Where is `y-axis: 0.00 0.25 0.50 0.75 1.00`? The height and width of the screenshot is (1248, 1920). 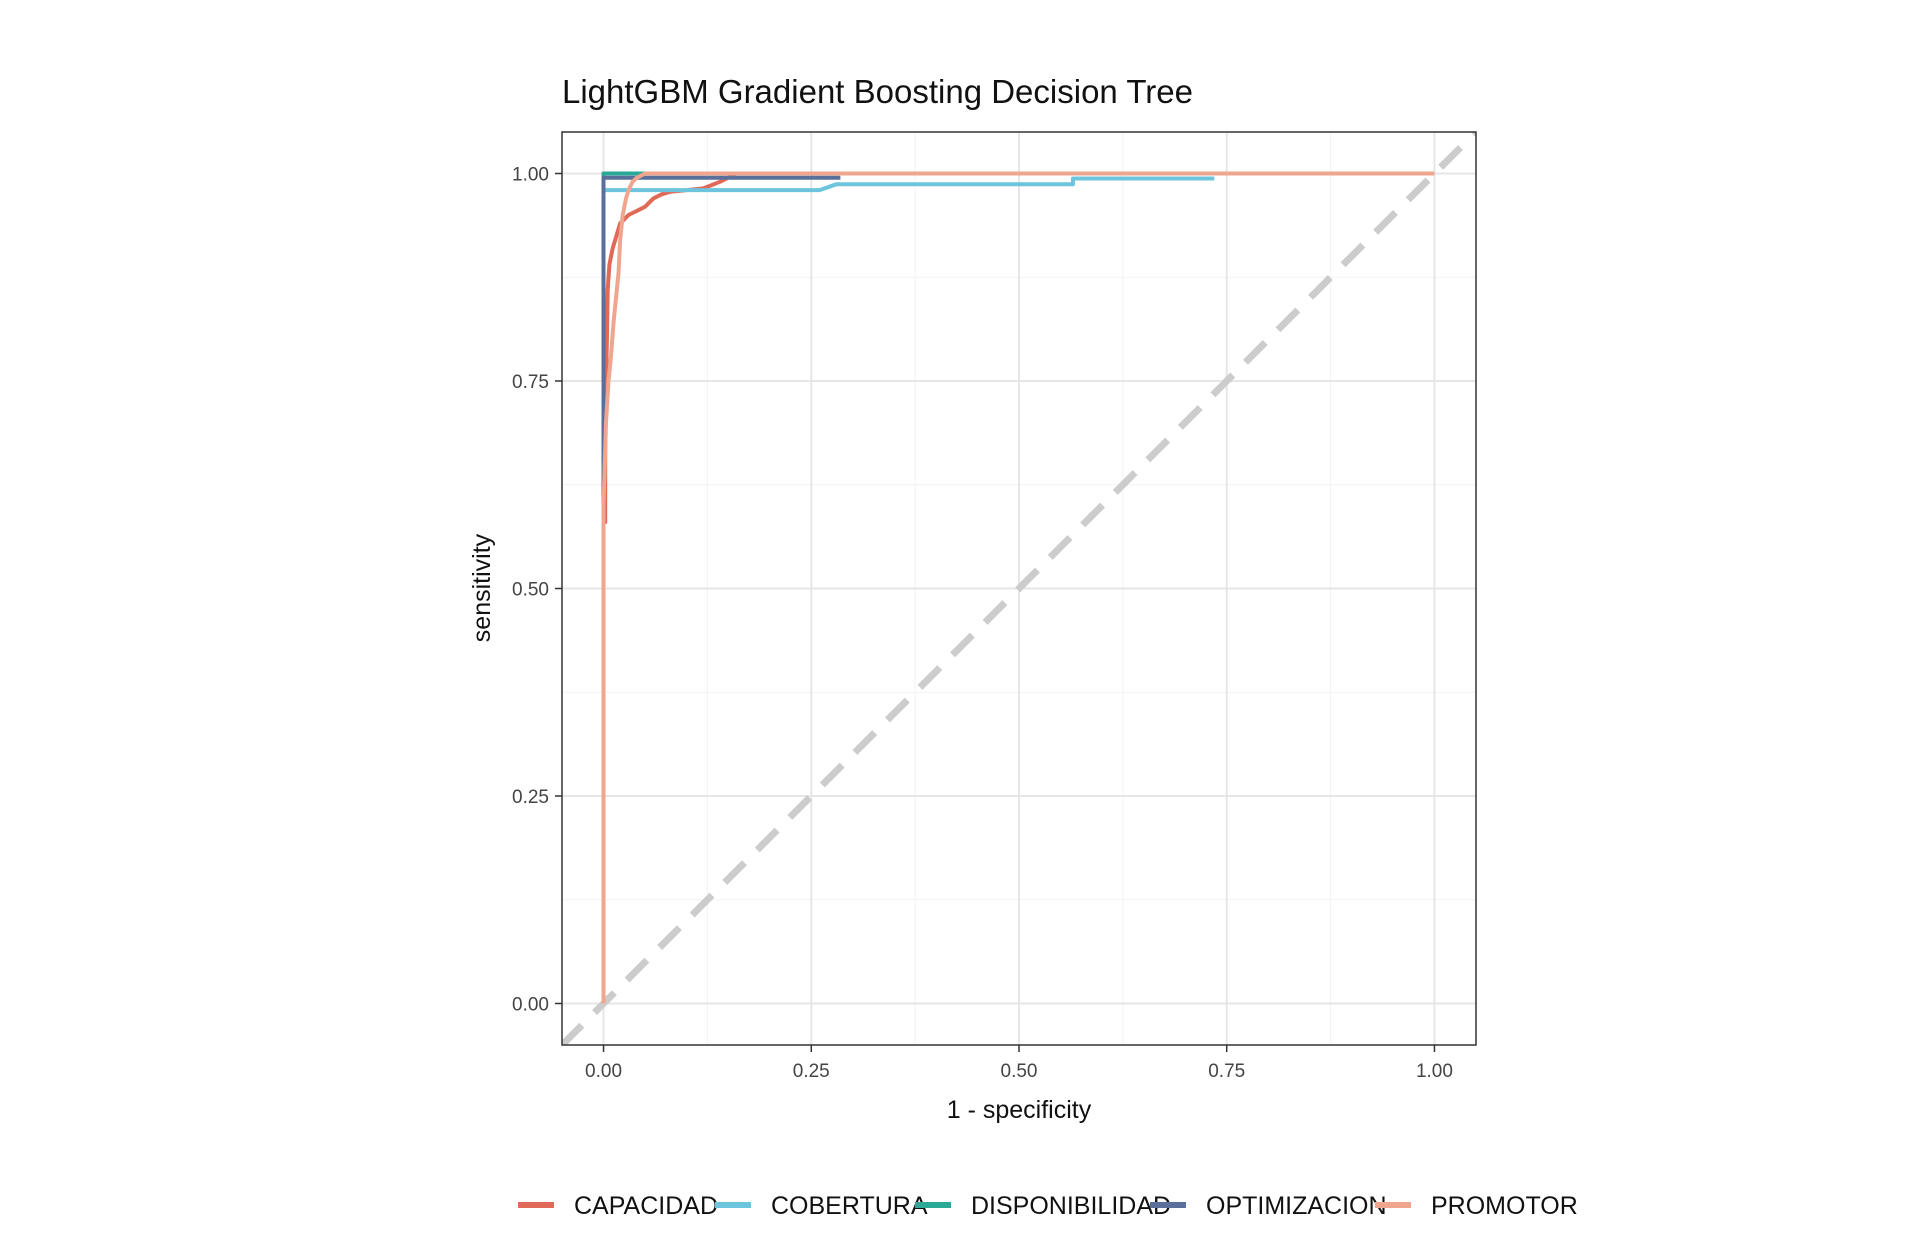
y-axis: 0.00 0.25 0.50 0.75 1.00 is located at coordinates (537, 590).